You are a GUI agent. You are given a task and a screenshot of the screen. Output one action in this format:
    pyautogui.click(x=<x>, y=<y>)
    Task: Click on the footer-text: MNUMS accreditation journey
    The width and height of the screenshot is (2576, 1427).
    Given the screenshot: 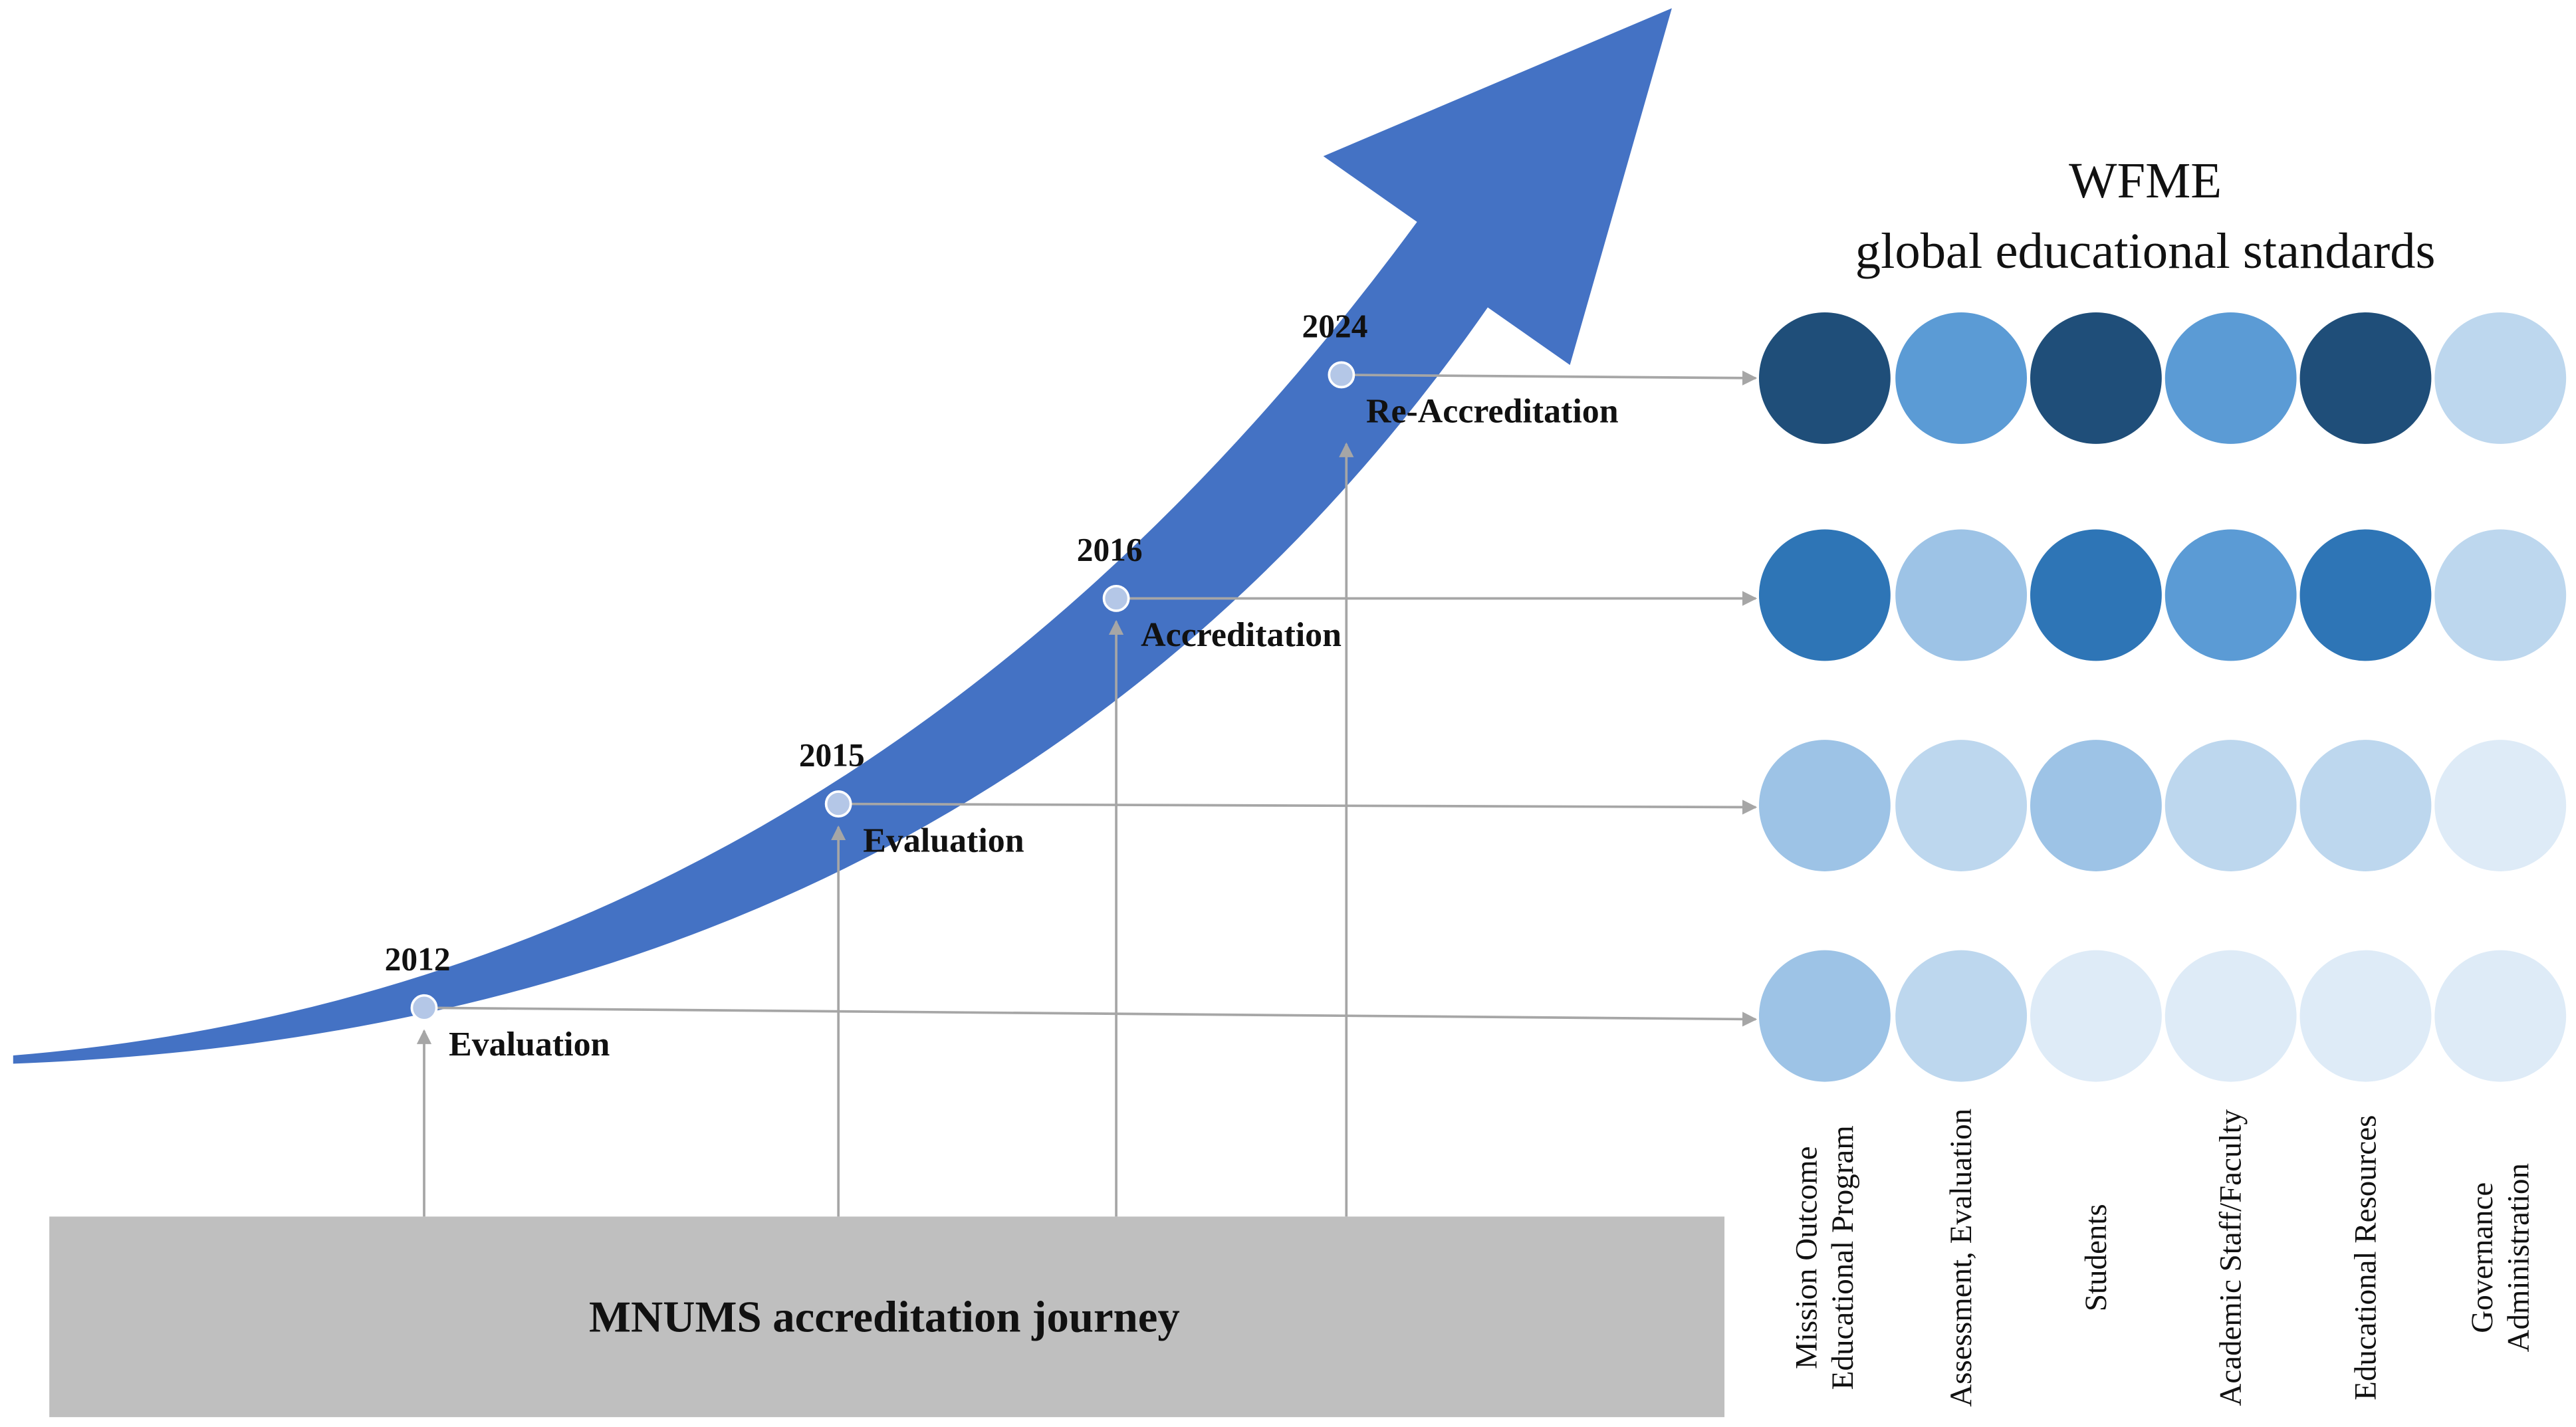 What is the action you would take?
    pyautogui.click(x=884, y=1318)
    